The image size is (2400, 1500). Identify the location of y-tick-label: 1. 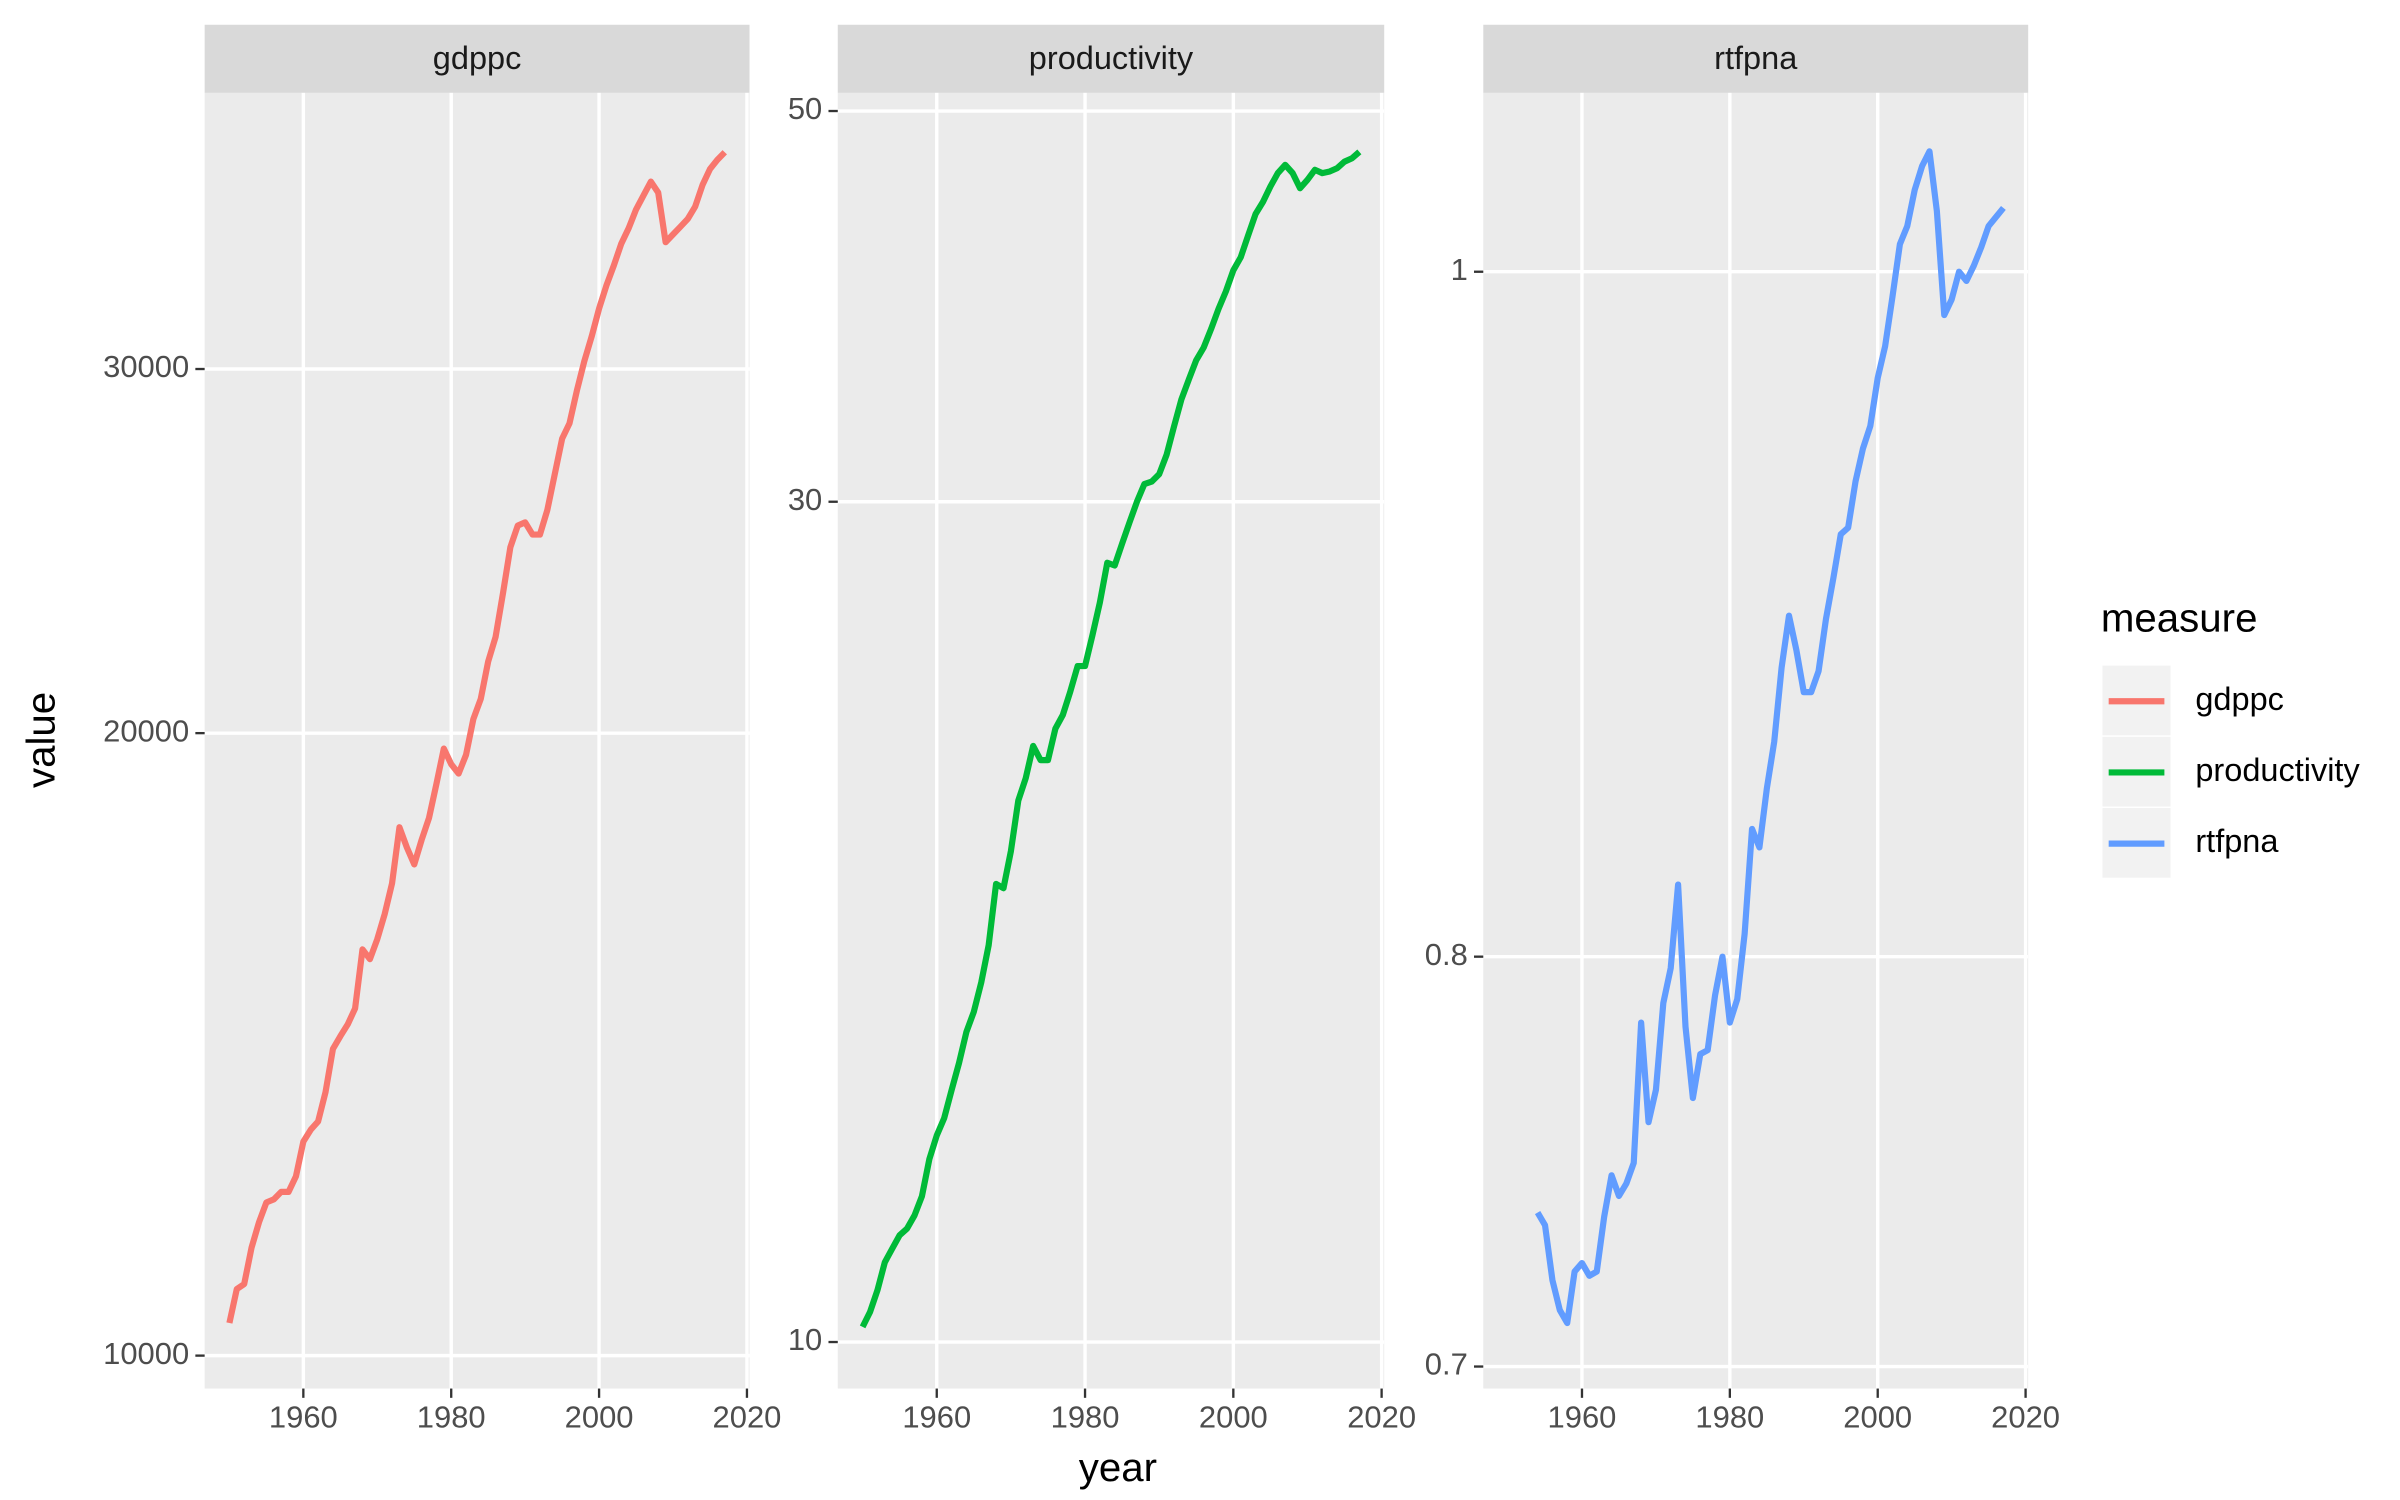
(1459, 269).